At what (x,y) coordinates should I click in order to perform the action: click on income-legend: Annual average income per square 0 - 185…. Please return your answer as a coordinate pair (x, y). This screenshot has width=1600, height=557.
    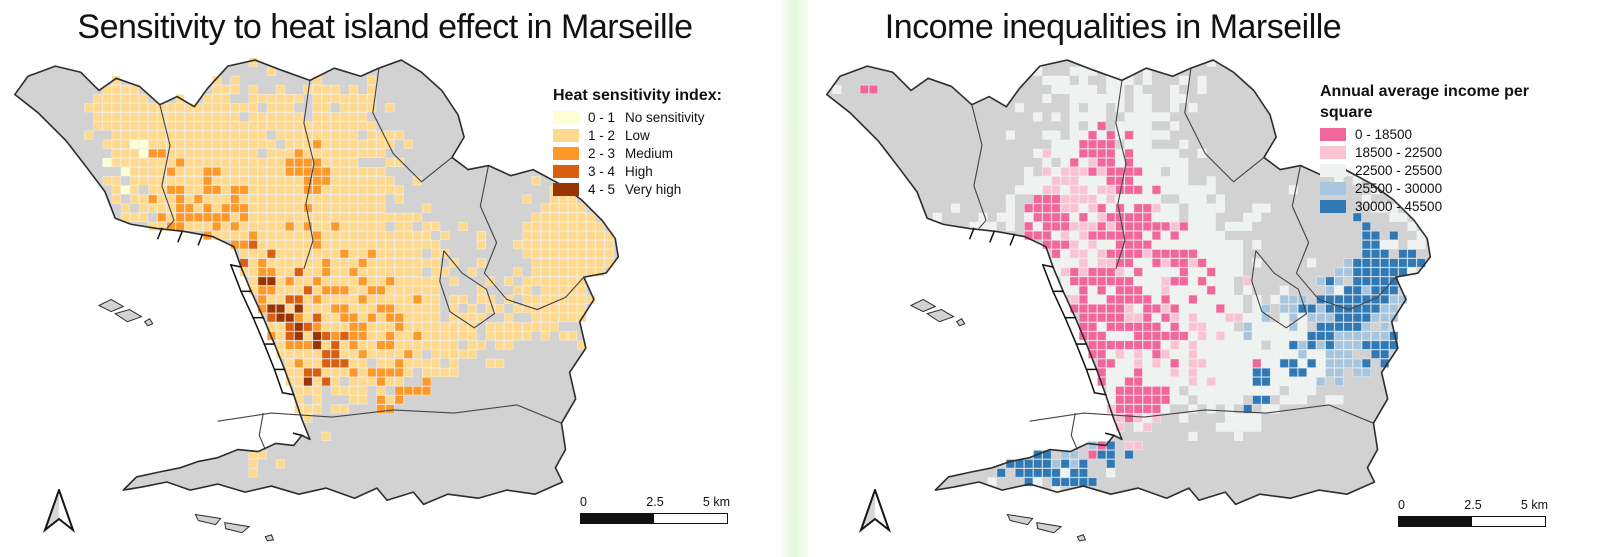
    Looking at the image, I should click on (1442, 148).